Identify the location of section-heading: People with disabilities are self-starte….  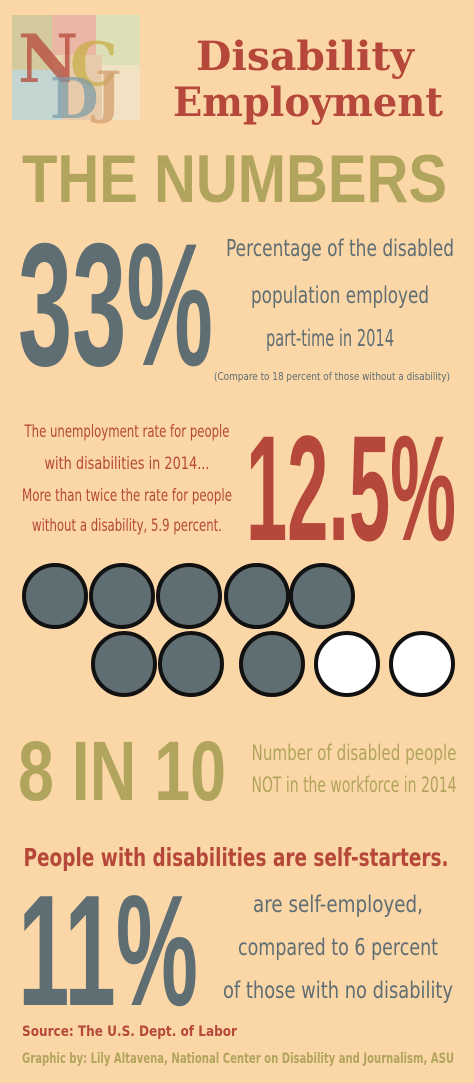
(236, 857).